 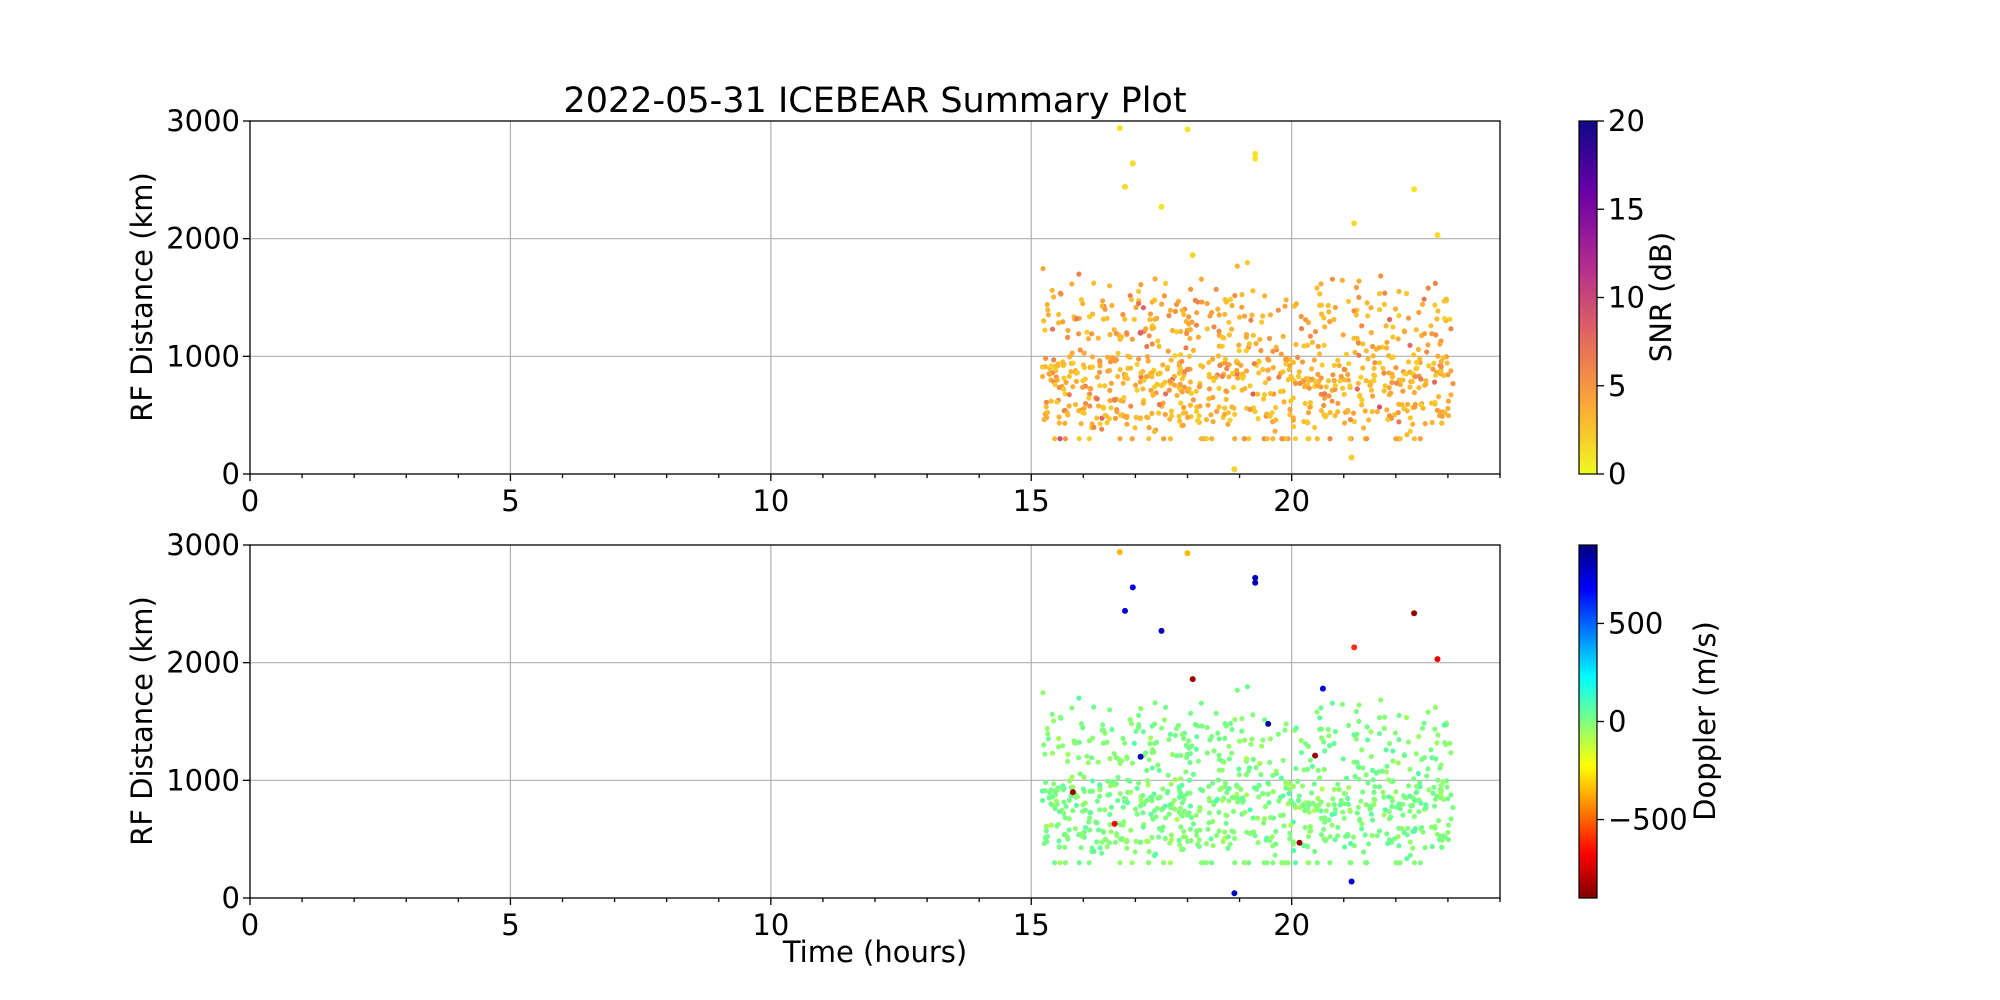 What do you see at coordinates (1650, 721) in the screenshot?
I see `doppler-colorbar: −500 0 500 Doppler (m/s)` at bounding box center [1650, 721].